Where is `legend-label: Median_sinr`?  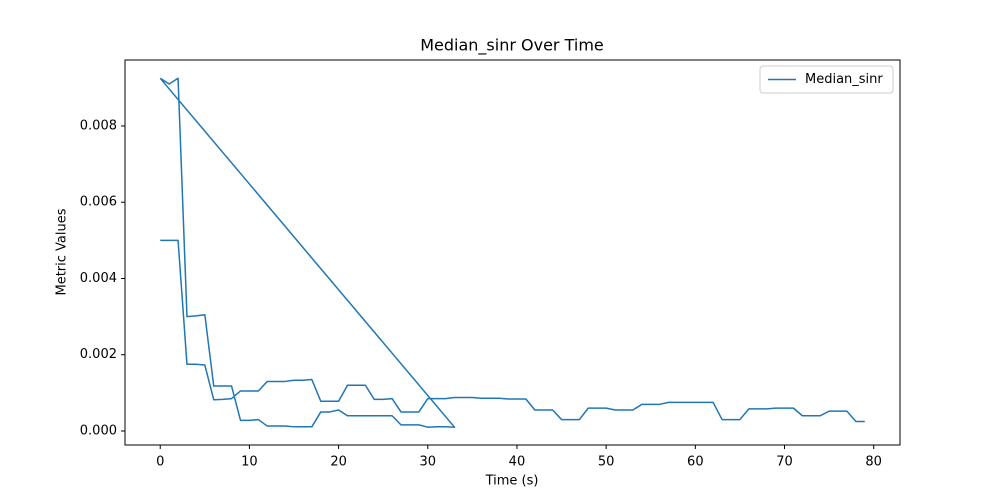
legend-label: Median_sinr is located at coordinates (844, 79).